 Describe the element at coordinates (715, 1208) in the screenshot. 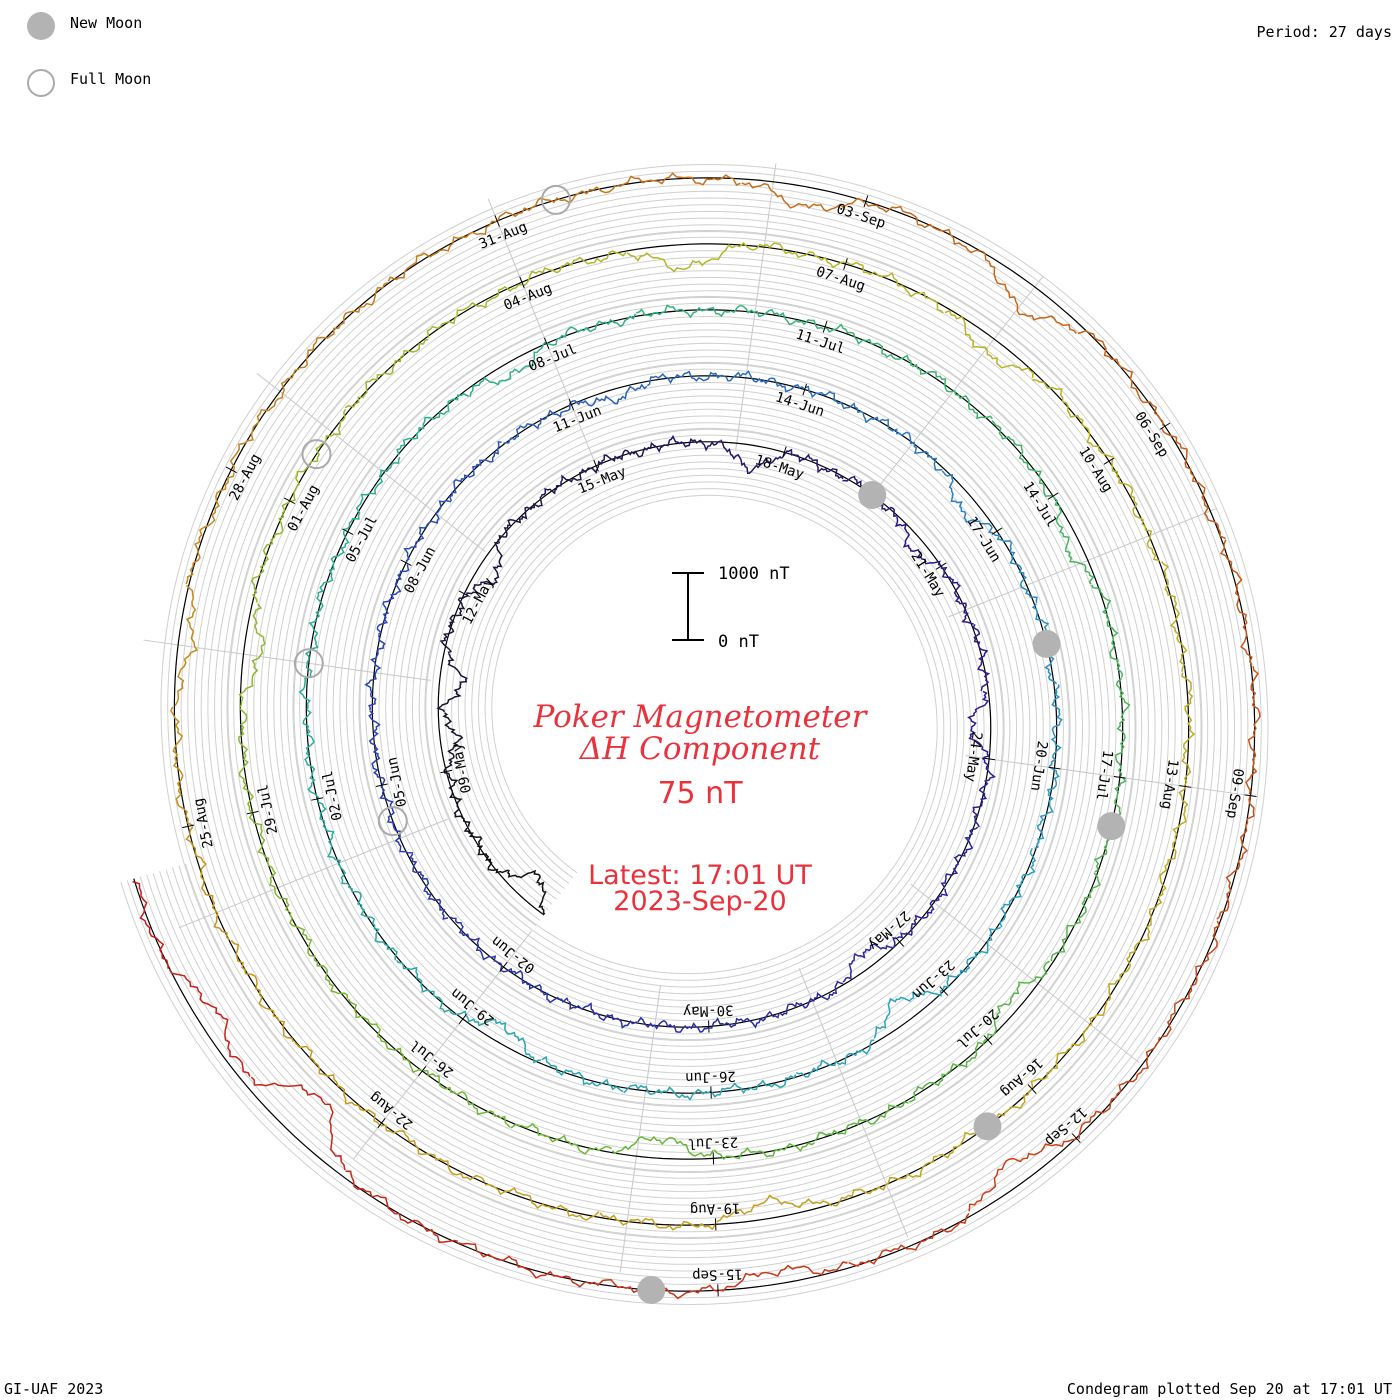

I see `date-label: 19-Aug` at that location.